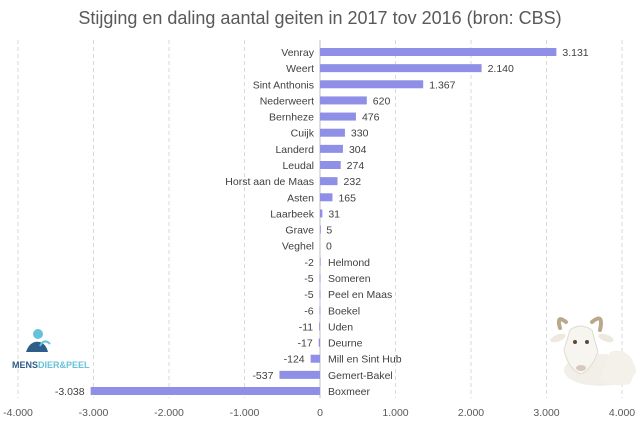  Describe the element at coordinates (360, 376) in the screenshot. I see `category-label: Gemert-Bakel` at that location.